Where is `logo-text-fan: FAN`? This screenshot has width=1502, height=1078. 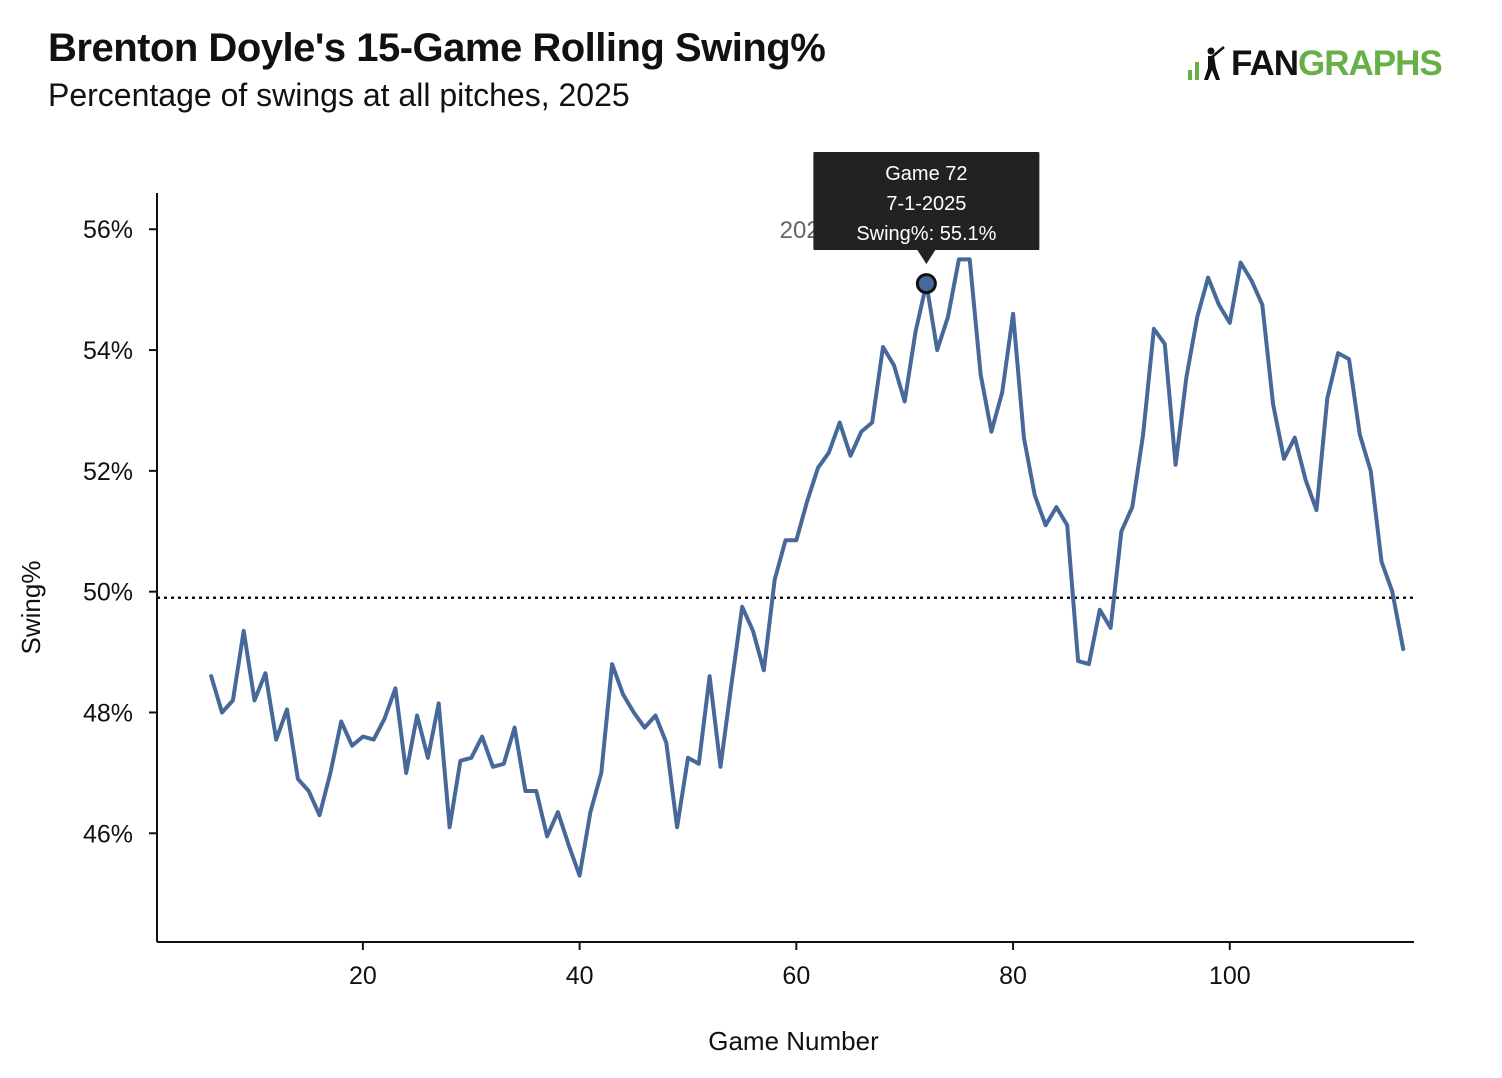
logo-text-fan: FAN is located at coordinates (1265, 63).